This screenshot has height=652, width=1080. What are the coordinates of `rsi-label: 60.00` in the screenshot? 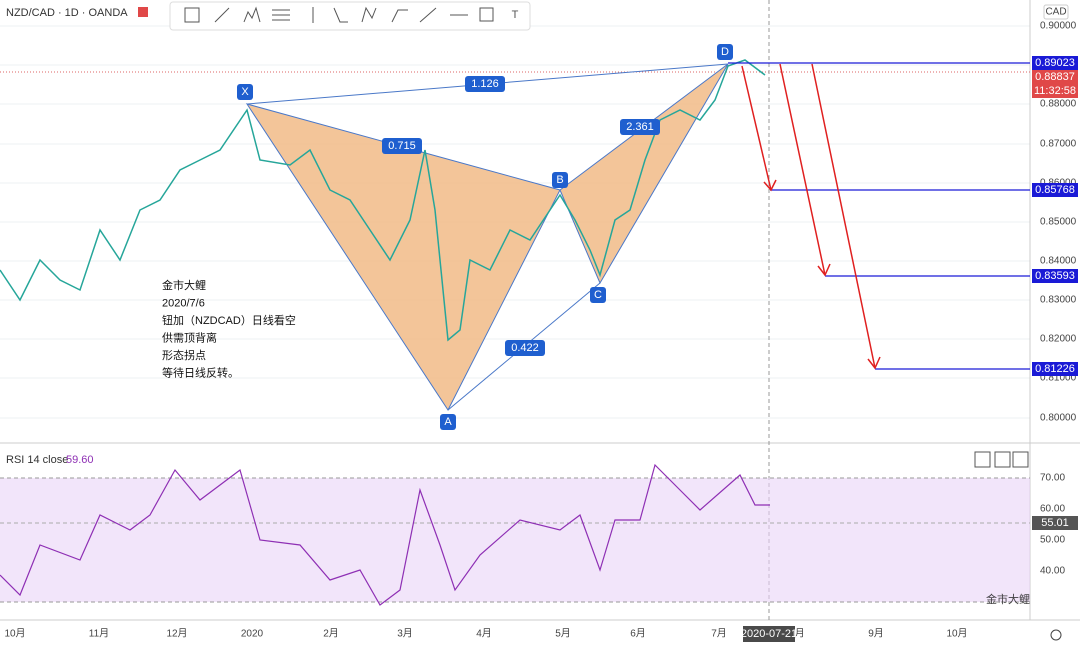 It's located at (1052, 509).